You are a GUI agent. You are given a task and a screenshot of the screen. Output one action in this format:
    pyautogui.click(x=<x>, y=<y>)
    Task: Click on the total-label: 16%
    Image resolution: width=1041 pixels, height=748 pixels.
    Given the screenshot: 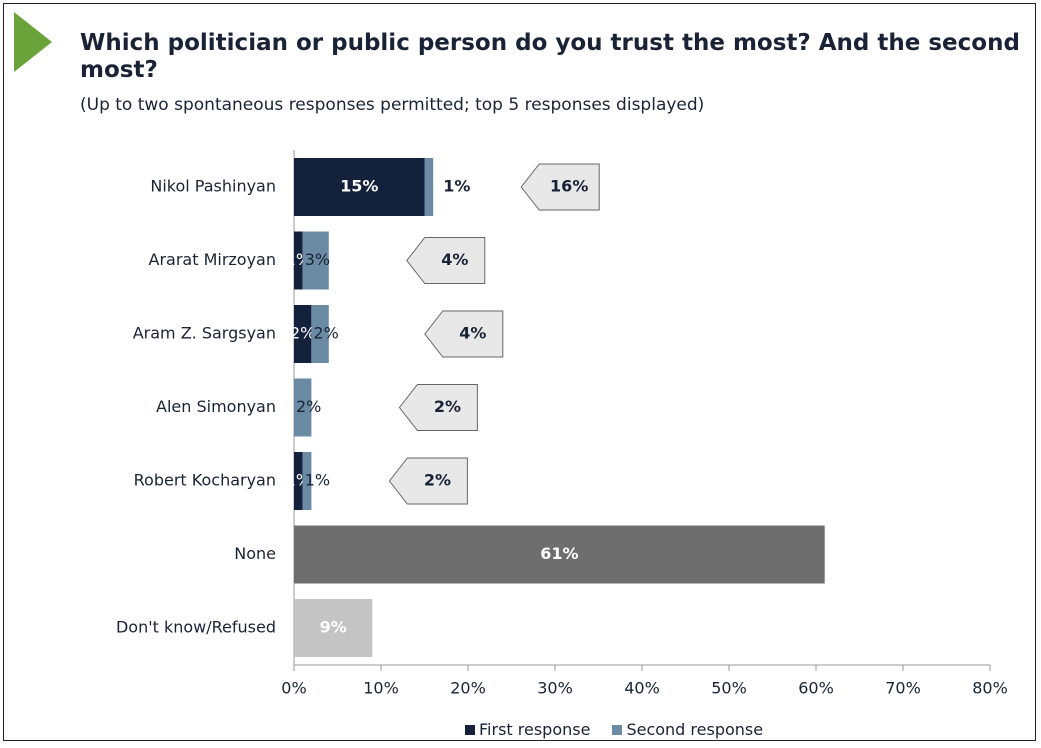 What is the action you would take?
    pyautogui.click(x=569, y=186)
    